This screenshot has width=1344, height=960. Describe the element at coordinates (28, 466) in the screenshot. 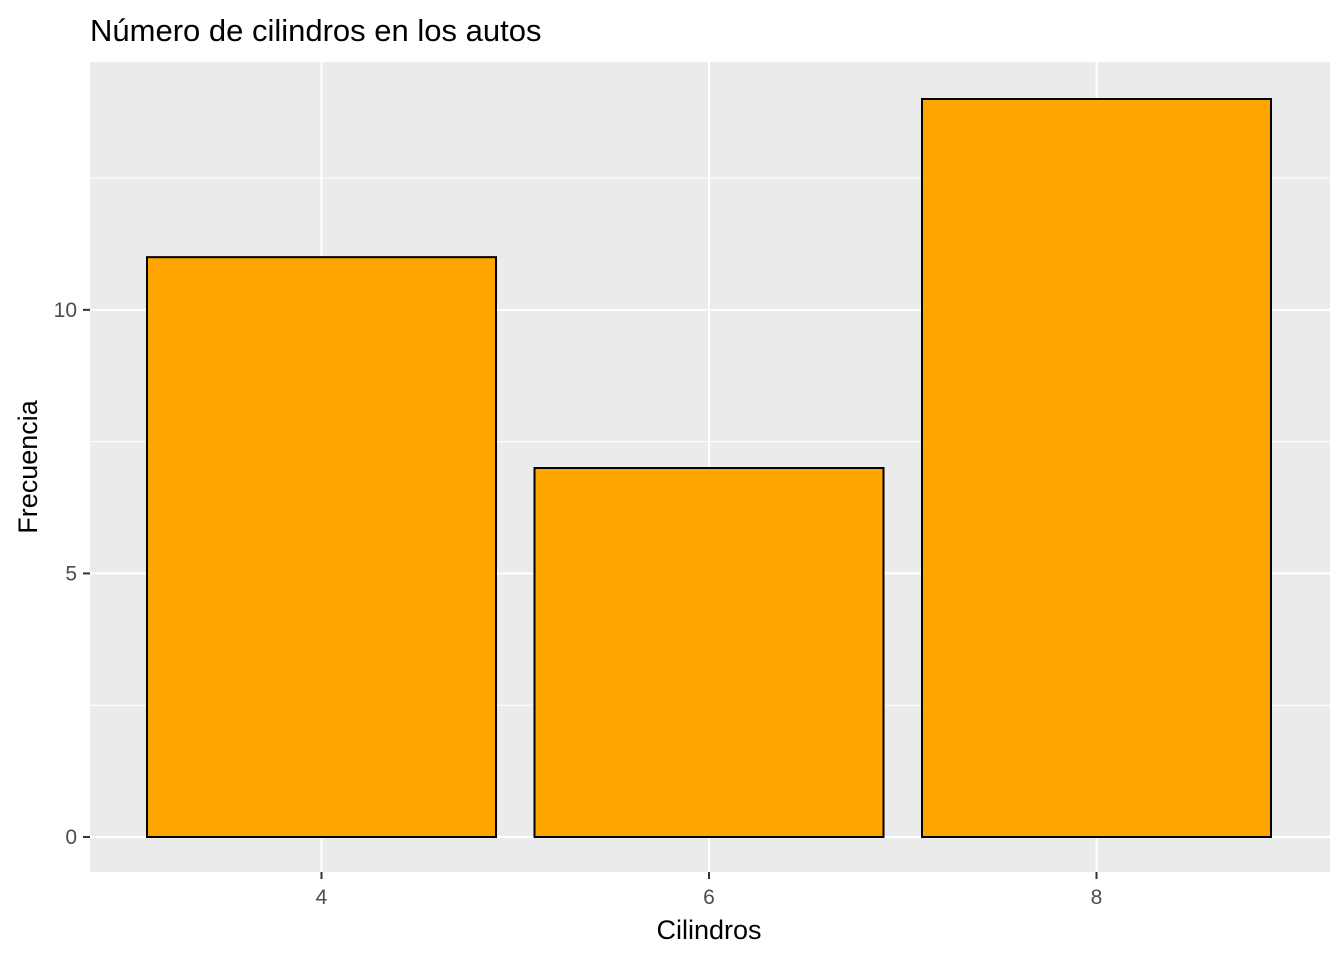

I see `y-axis-title: Frecuencia` at that location.